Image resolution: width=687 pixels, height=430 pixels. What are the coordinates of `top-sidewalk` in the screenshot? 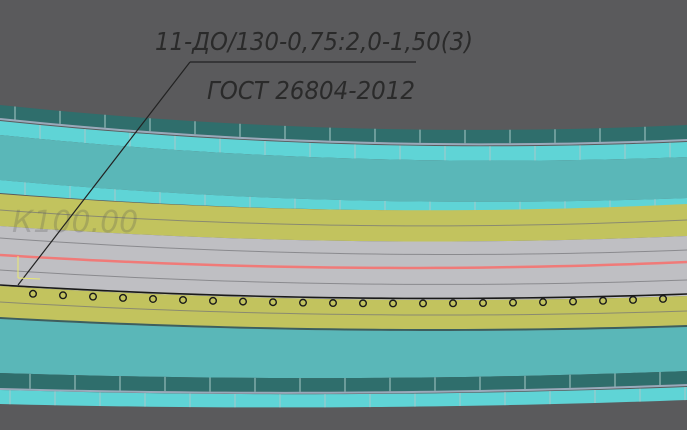 It's located at (343, 141).